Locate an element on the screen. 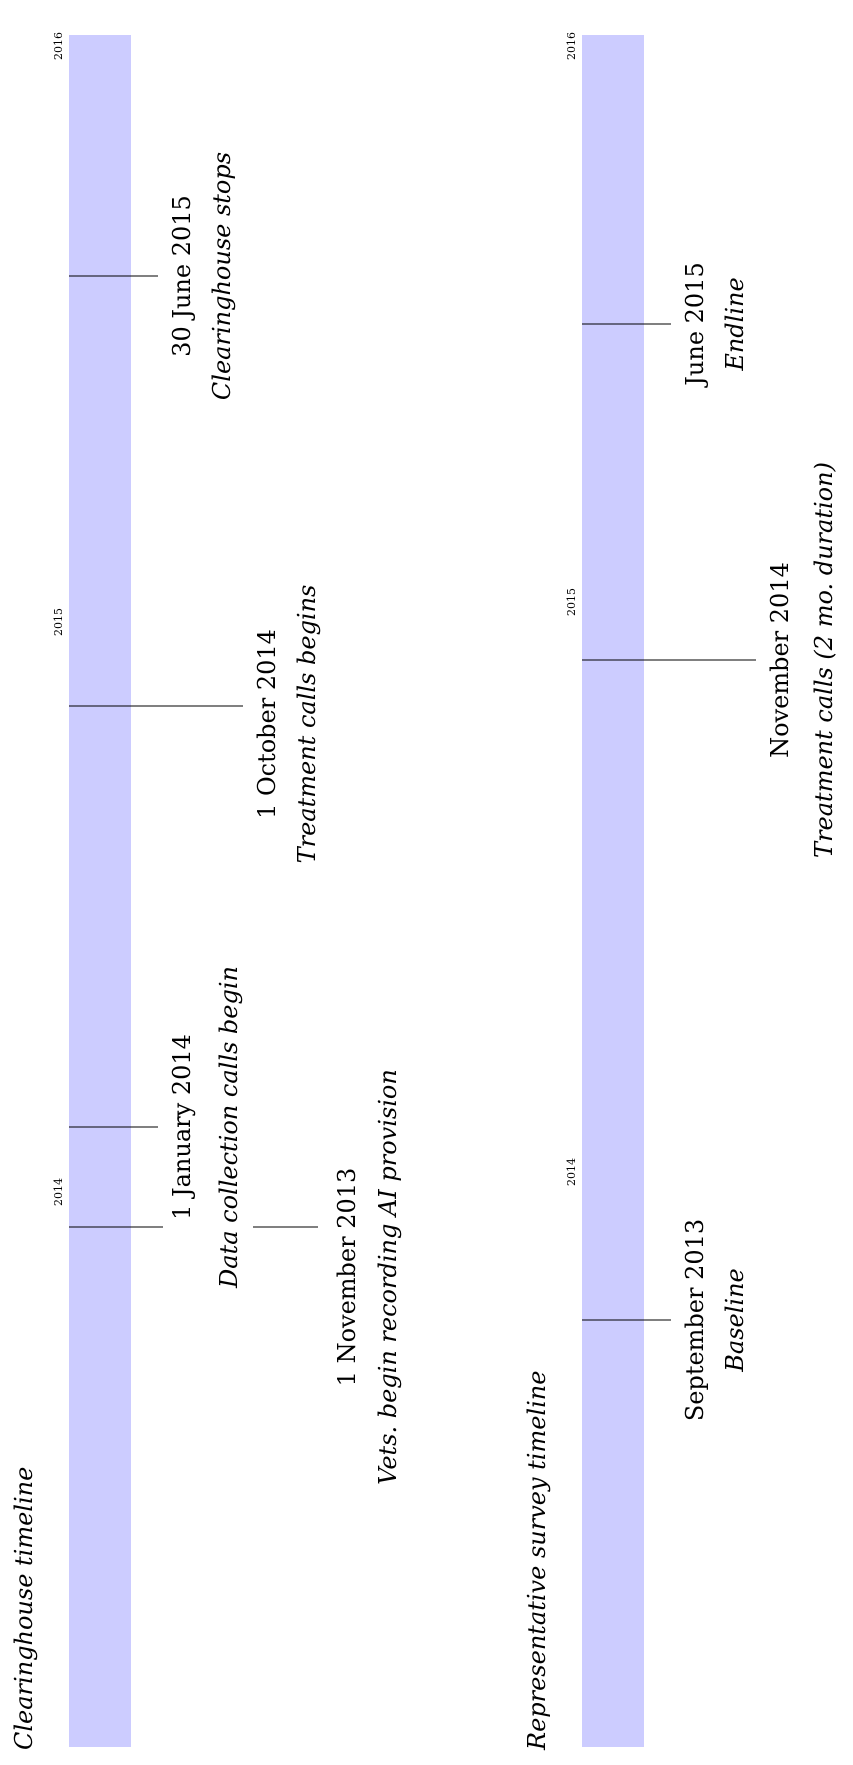  survey-timeline-title: Representative survey timeline is located at coordinates (537, 1561).